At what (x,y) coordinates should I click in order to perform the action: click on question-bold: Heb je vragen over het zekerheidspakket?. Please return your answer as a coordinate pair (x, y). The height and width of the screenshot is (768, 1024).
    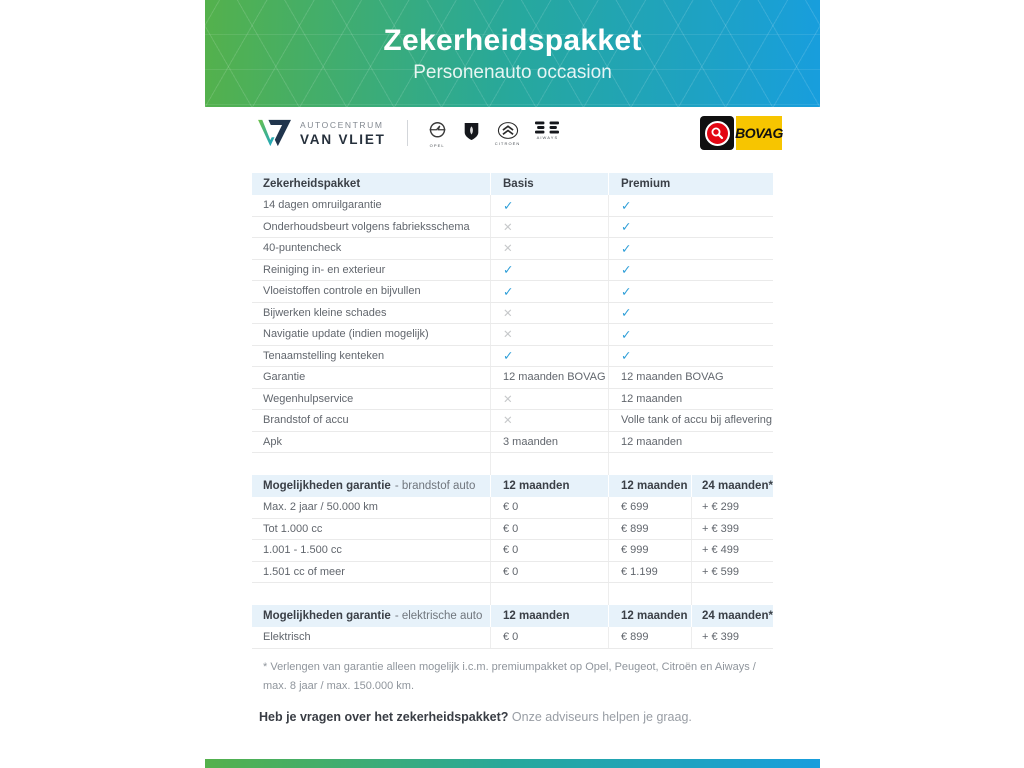
    Looking at the image, I should click on (384, 717).